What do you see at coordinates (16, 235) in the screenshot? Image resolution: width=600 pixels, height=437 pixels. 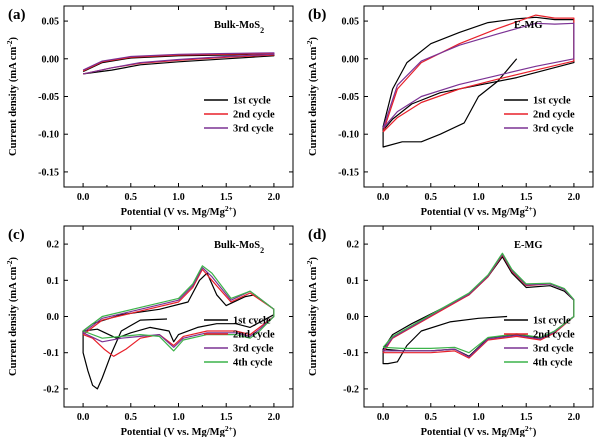 I see `panel-letter: (c)` at bounding box center [16, 235].